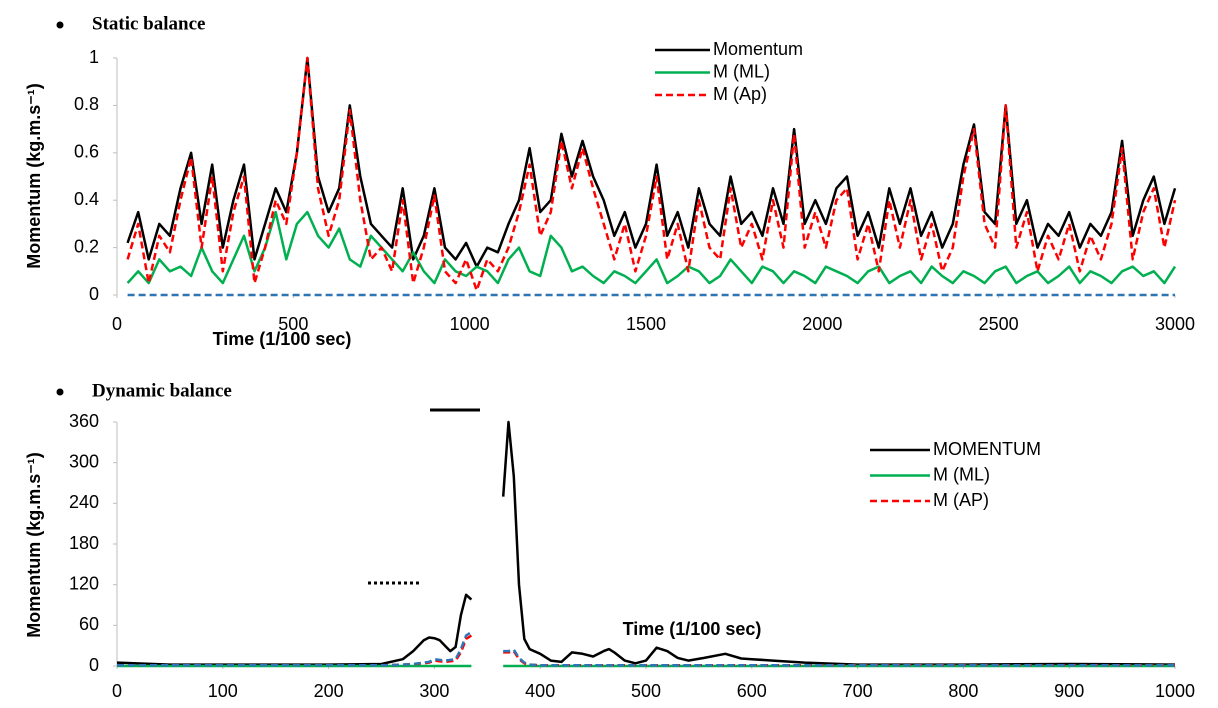 The width and height of the screenshot is (1218, 708). I want to click on x-tick-label: 300, so click(434, 691).